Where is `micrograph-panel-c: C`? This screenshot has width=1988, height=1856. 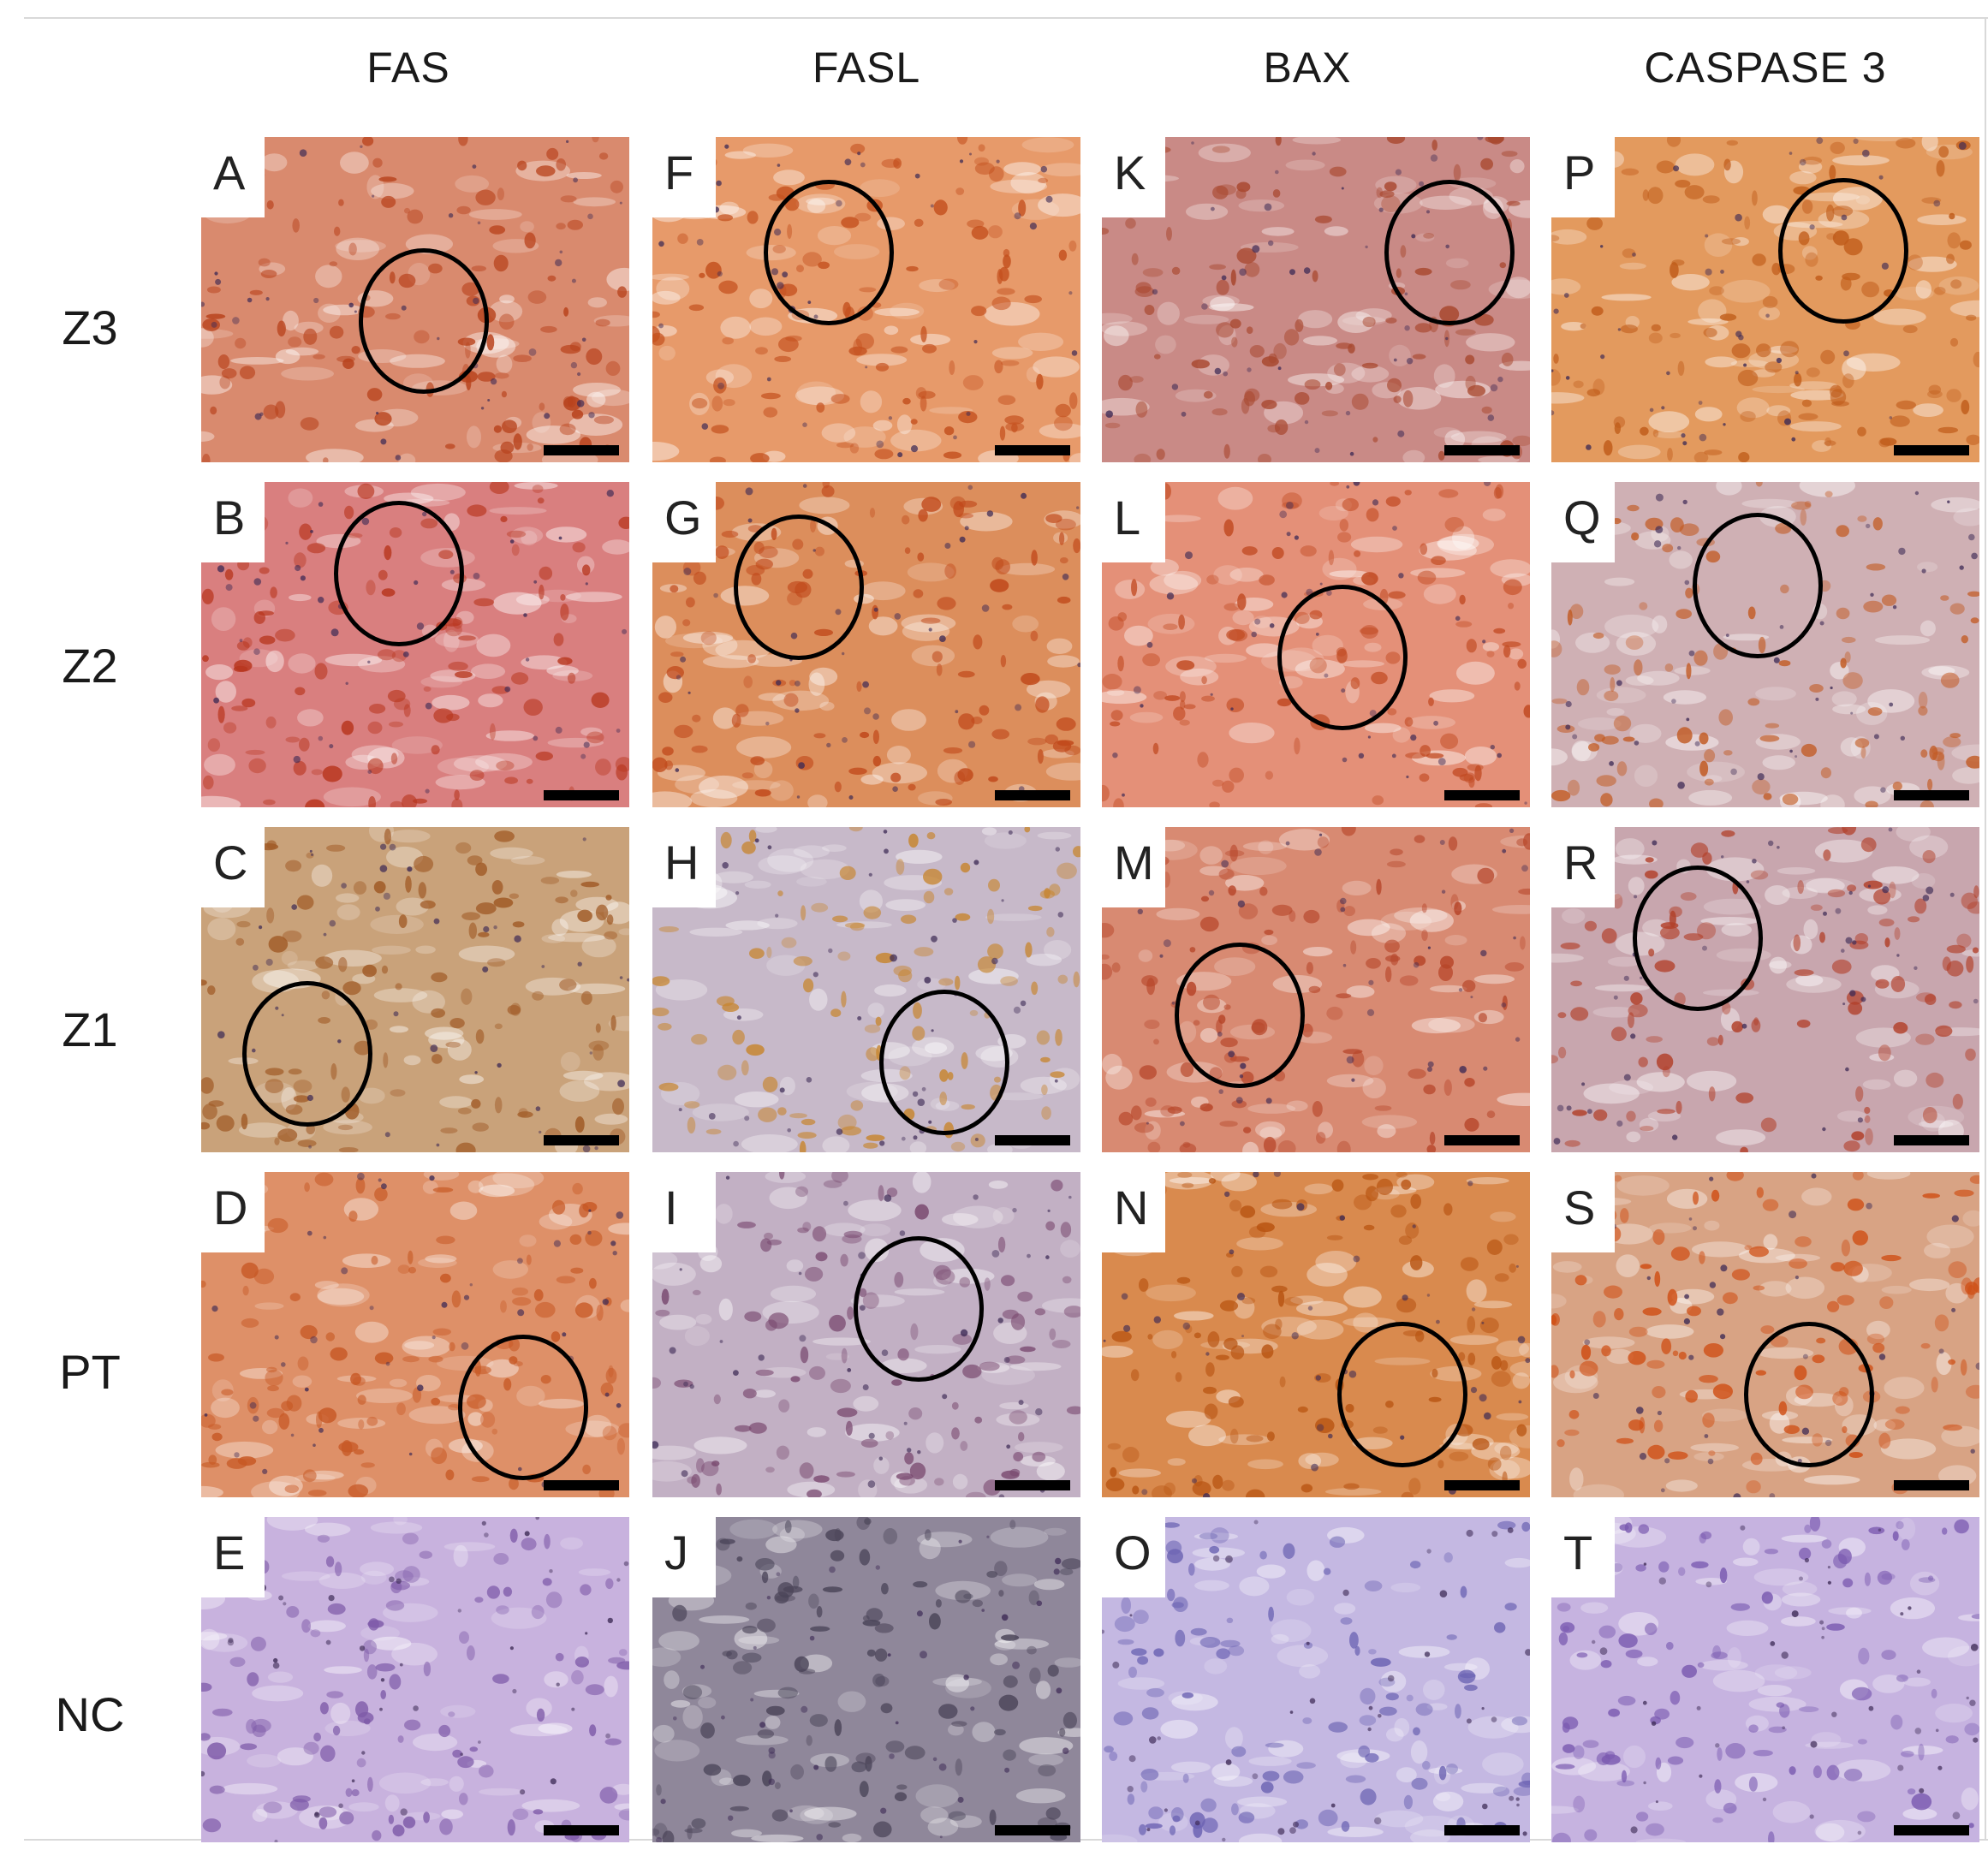
micrograph-panel-c: C is located at coordinates (415, 989).